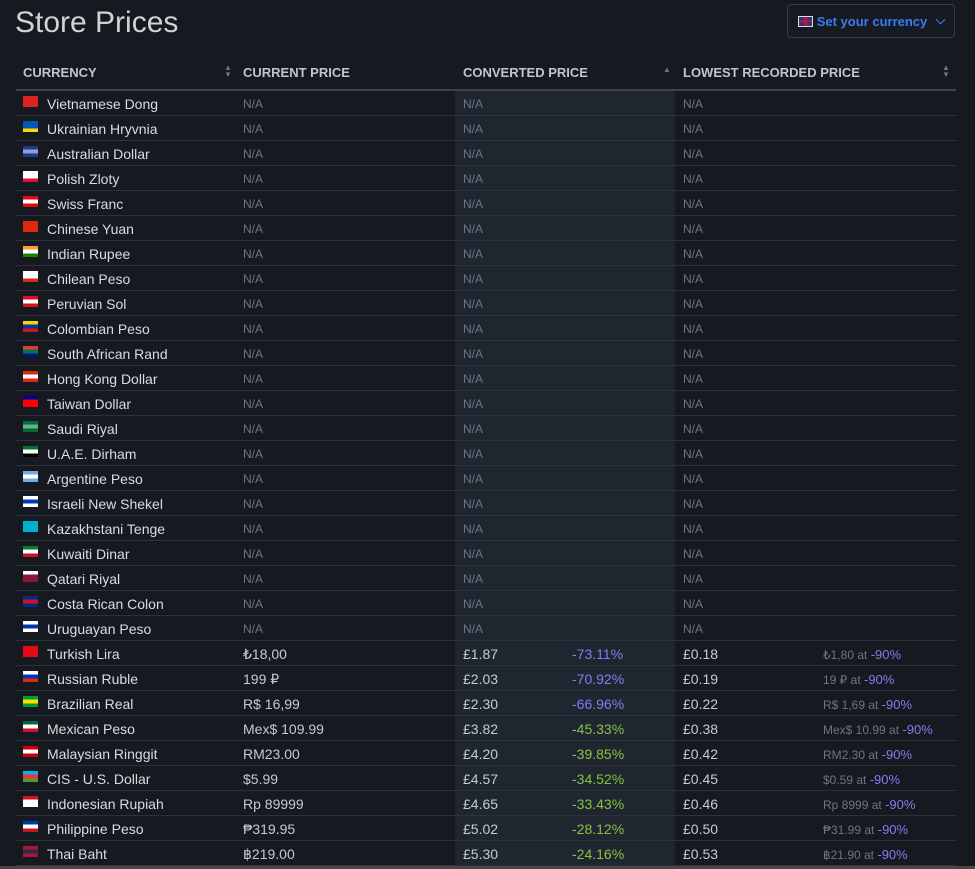 Image resolution: width=975 pixels, height=869 pixels. Describe the element at coordinates (486, 453) in the screenshot. I see `table-row: U.A.E. Dirham N/A N/A N/A` at that location.